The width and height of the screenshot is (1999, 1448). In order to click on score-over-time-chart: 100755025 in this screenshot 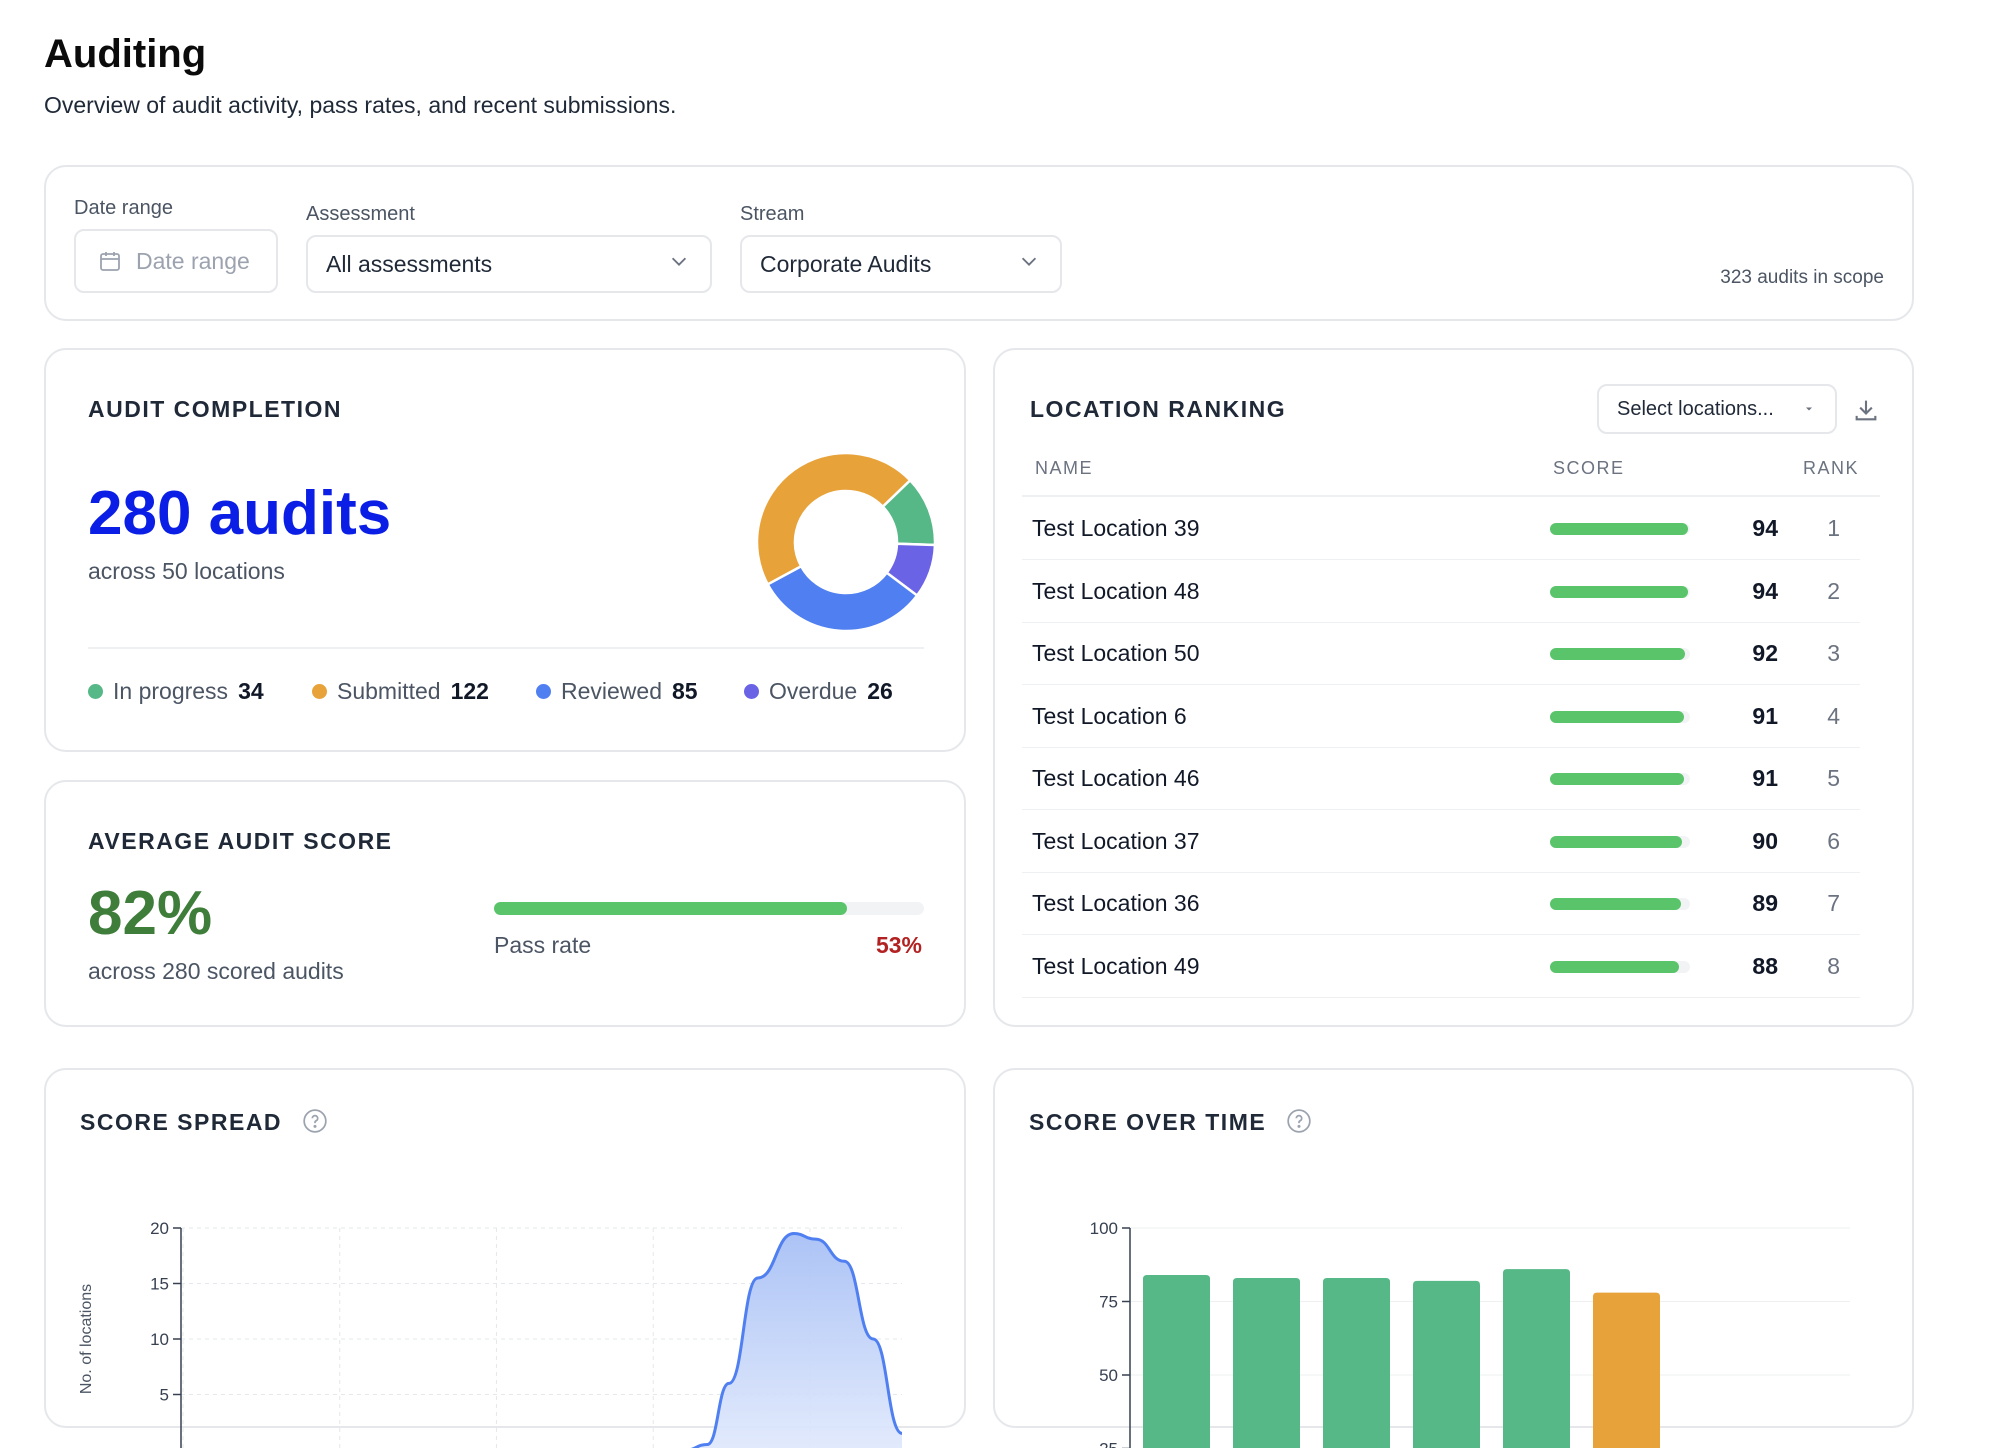, I will do `click(1453, 1298)`.